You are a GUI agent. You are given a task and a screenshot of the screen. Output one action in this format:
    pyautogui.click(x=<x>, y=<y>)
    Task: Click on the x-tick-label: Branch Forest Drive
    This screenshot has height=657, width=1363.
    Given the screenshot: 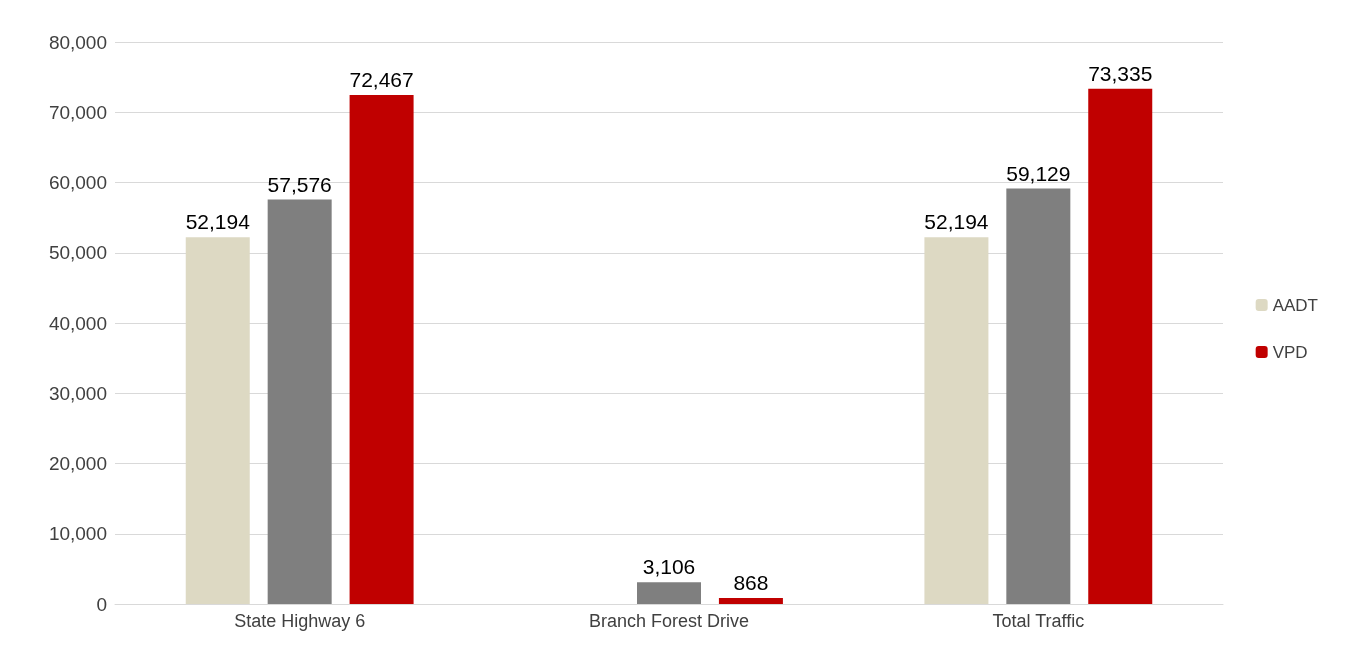 What is the action you would take?
    pyautogui.click(x=669, y=621)
    